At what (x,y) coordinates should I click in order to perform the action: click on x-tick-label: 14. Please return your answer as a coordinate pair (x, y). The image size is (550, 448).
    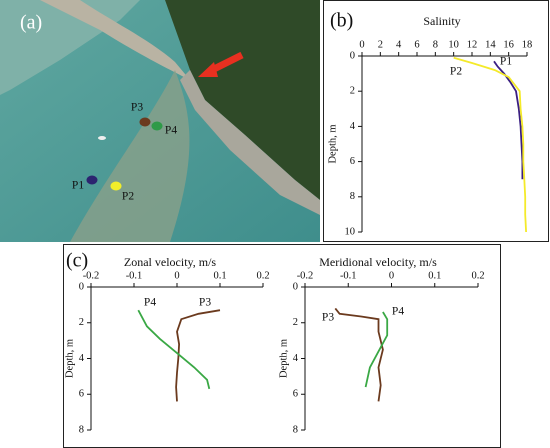
    Looking at the image, I should click on (490, 44).